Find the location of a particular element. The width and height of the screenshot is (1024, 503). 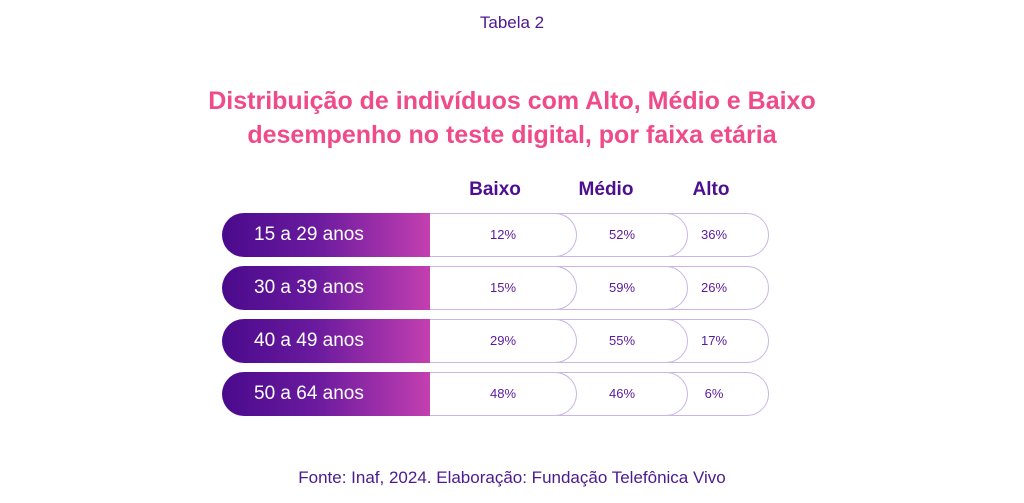

cell-medio: 55% is located at coordinates (622, 341).